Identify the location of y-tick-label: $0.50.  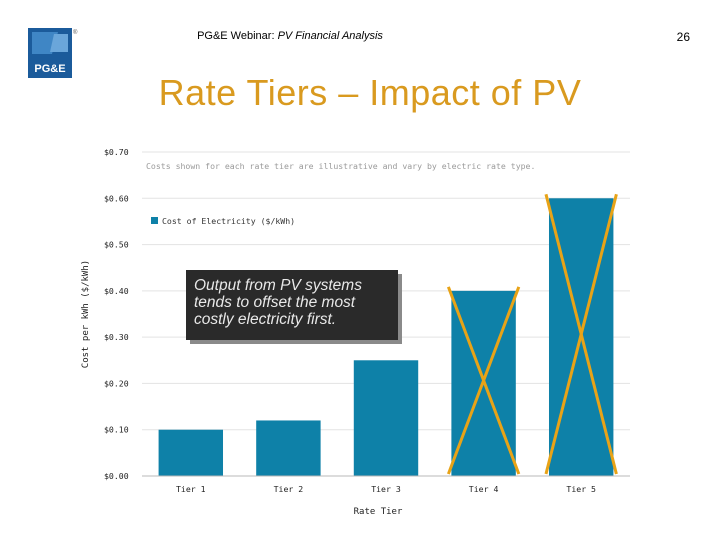
(116, 245).